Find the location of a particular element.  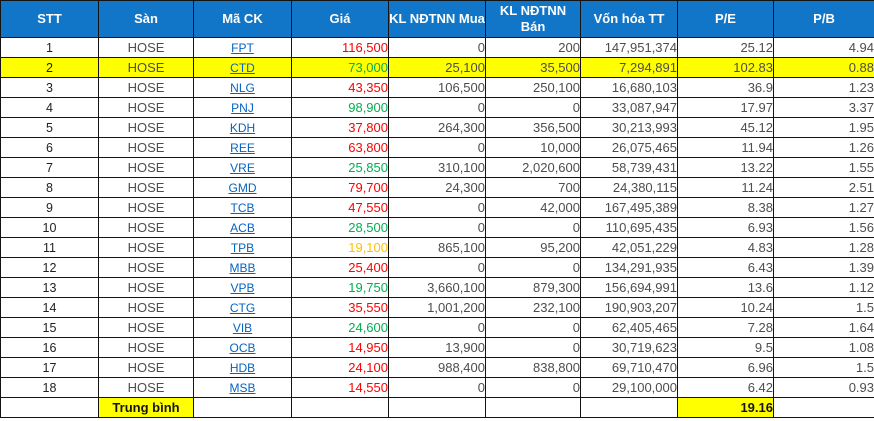

cell-market-cap: 24,380,115 is located at coordinates (629, 187).